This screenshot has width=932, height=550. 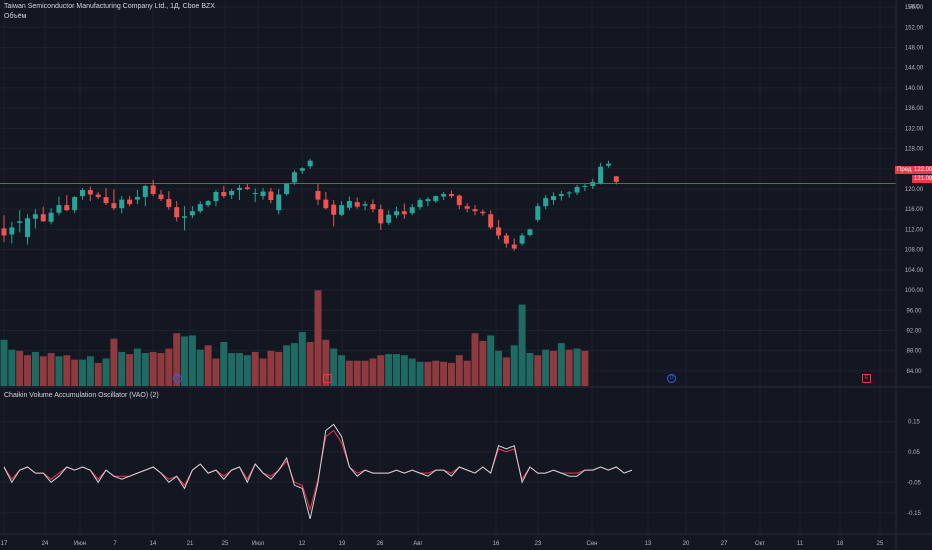 What do you see at coordinates (914, 352) in the screenshot?
I see `price-tick-label: 88.00` at bounding box center [914, 352].